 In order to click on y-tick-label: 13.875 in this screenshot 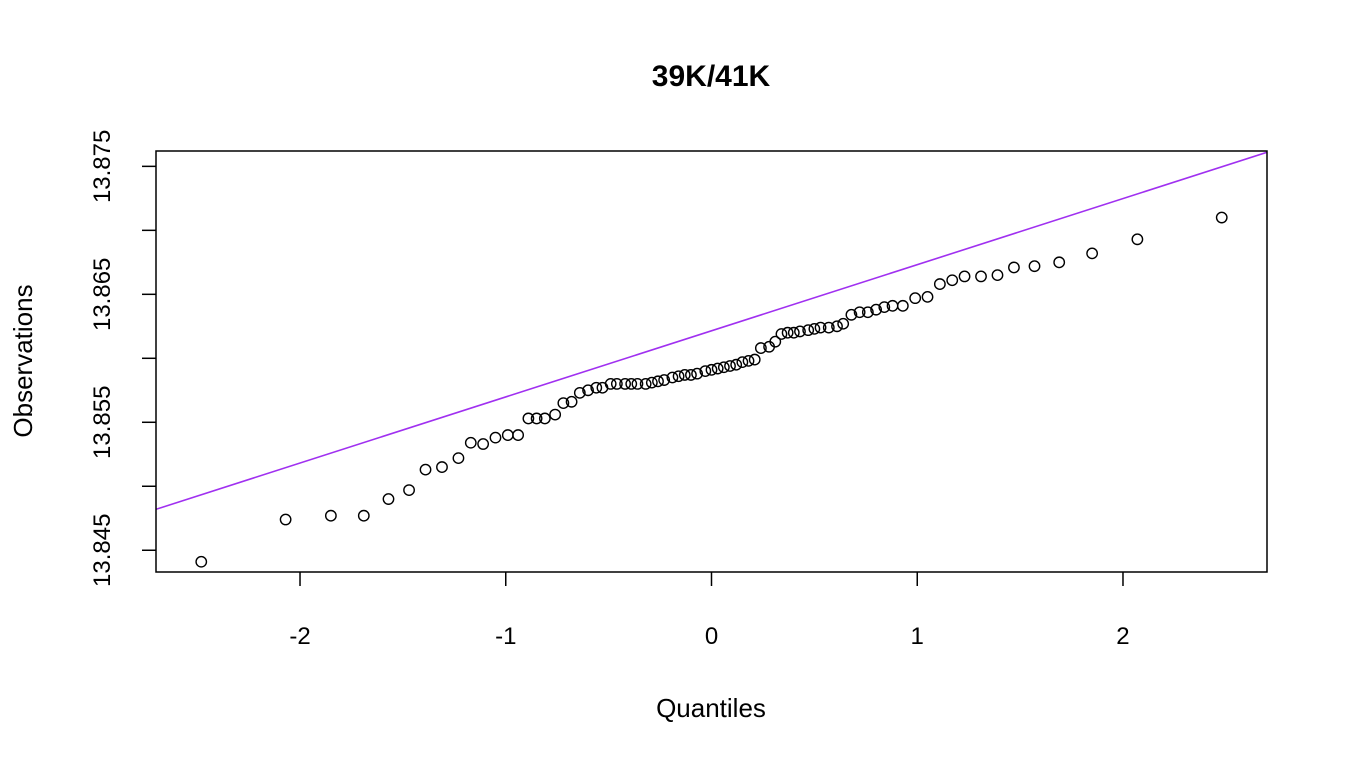, I will do `click(102, 166)`.